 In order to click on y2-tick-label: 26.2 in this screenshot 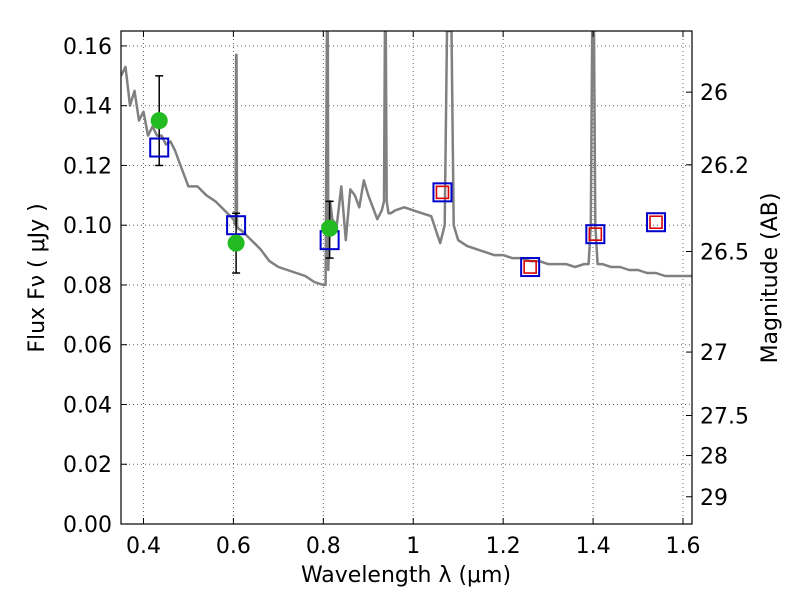, I will do `click(724, 166)`.